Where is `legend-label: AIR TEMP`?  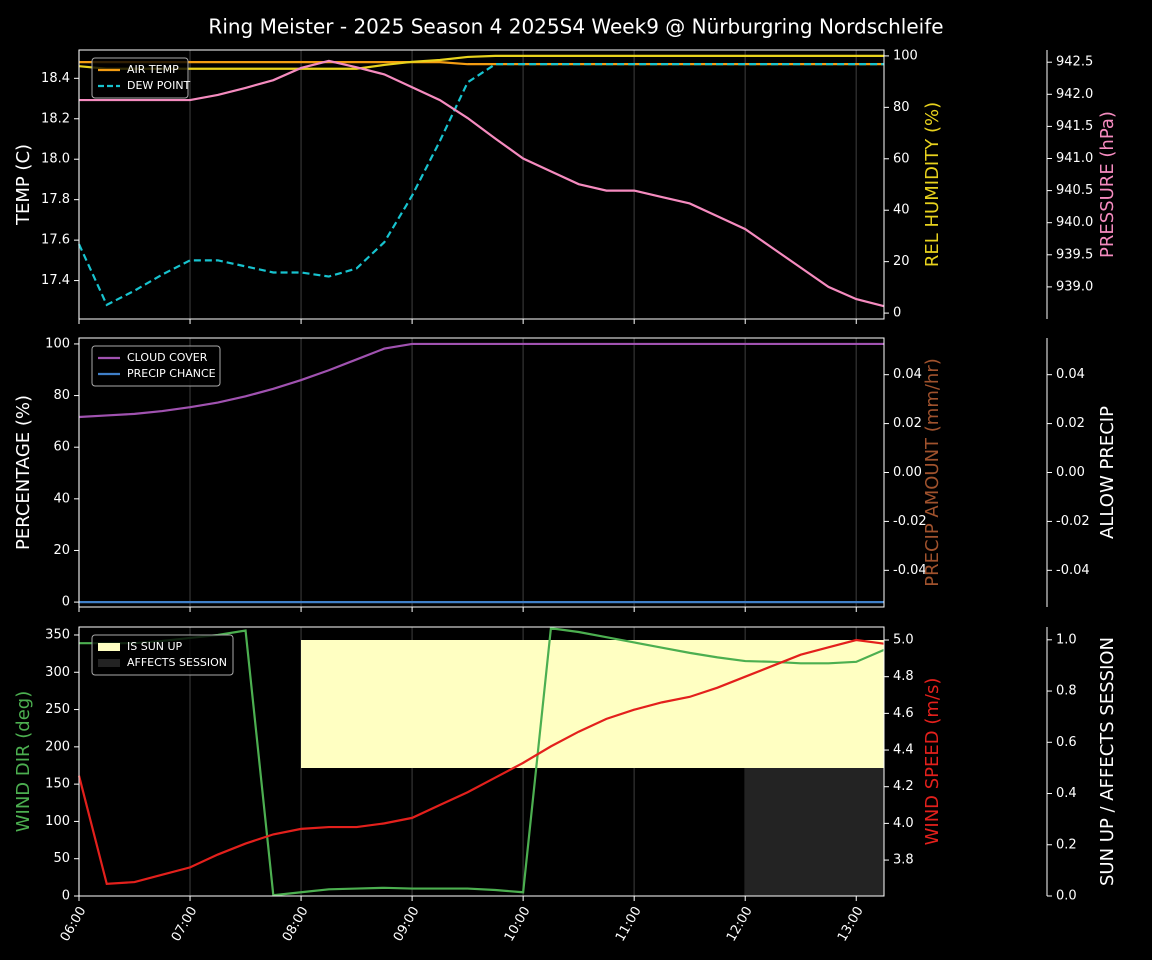
legend-label: AIR TEMP is located at coordinates (153, 69).